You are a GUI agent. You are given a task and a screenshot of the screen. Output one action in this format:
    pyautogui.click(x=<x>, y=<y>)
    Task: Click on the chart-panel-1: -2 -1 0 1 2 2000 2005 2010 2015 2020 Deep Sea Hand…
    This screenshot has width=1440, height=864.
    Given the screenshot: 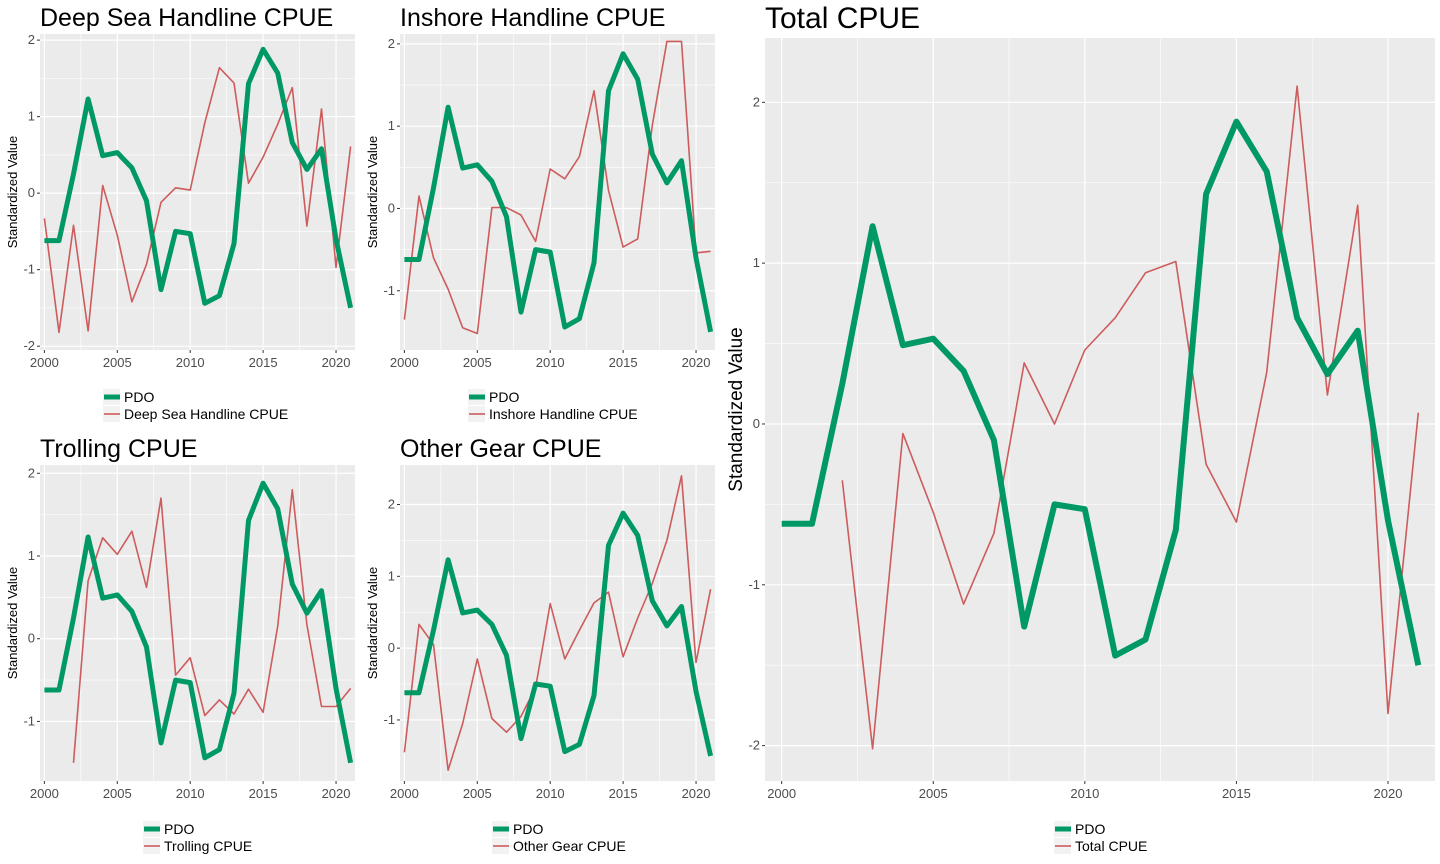 What is the action you would take?
    pyautogui.click(x=180, y=213)
    